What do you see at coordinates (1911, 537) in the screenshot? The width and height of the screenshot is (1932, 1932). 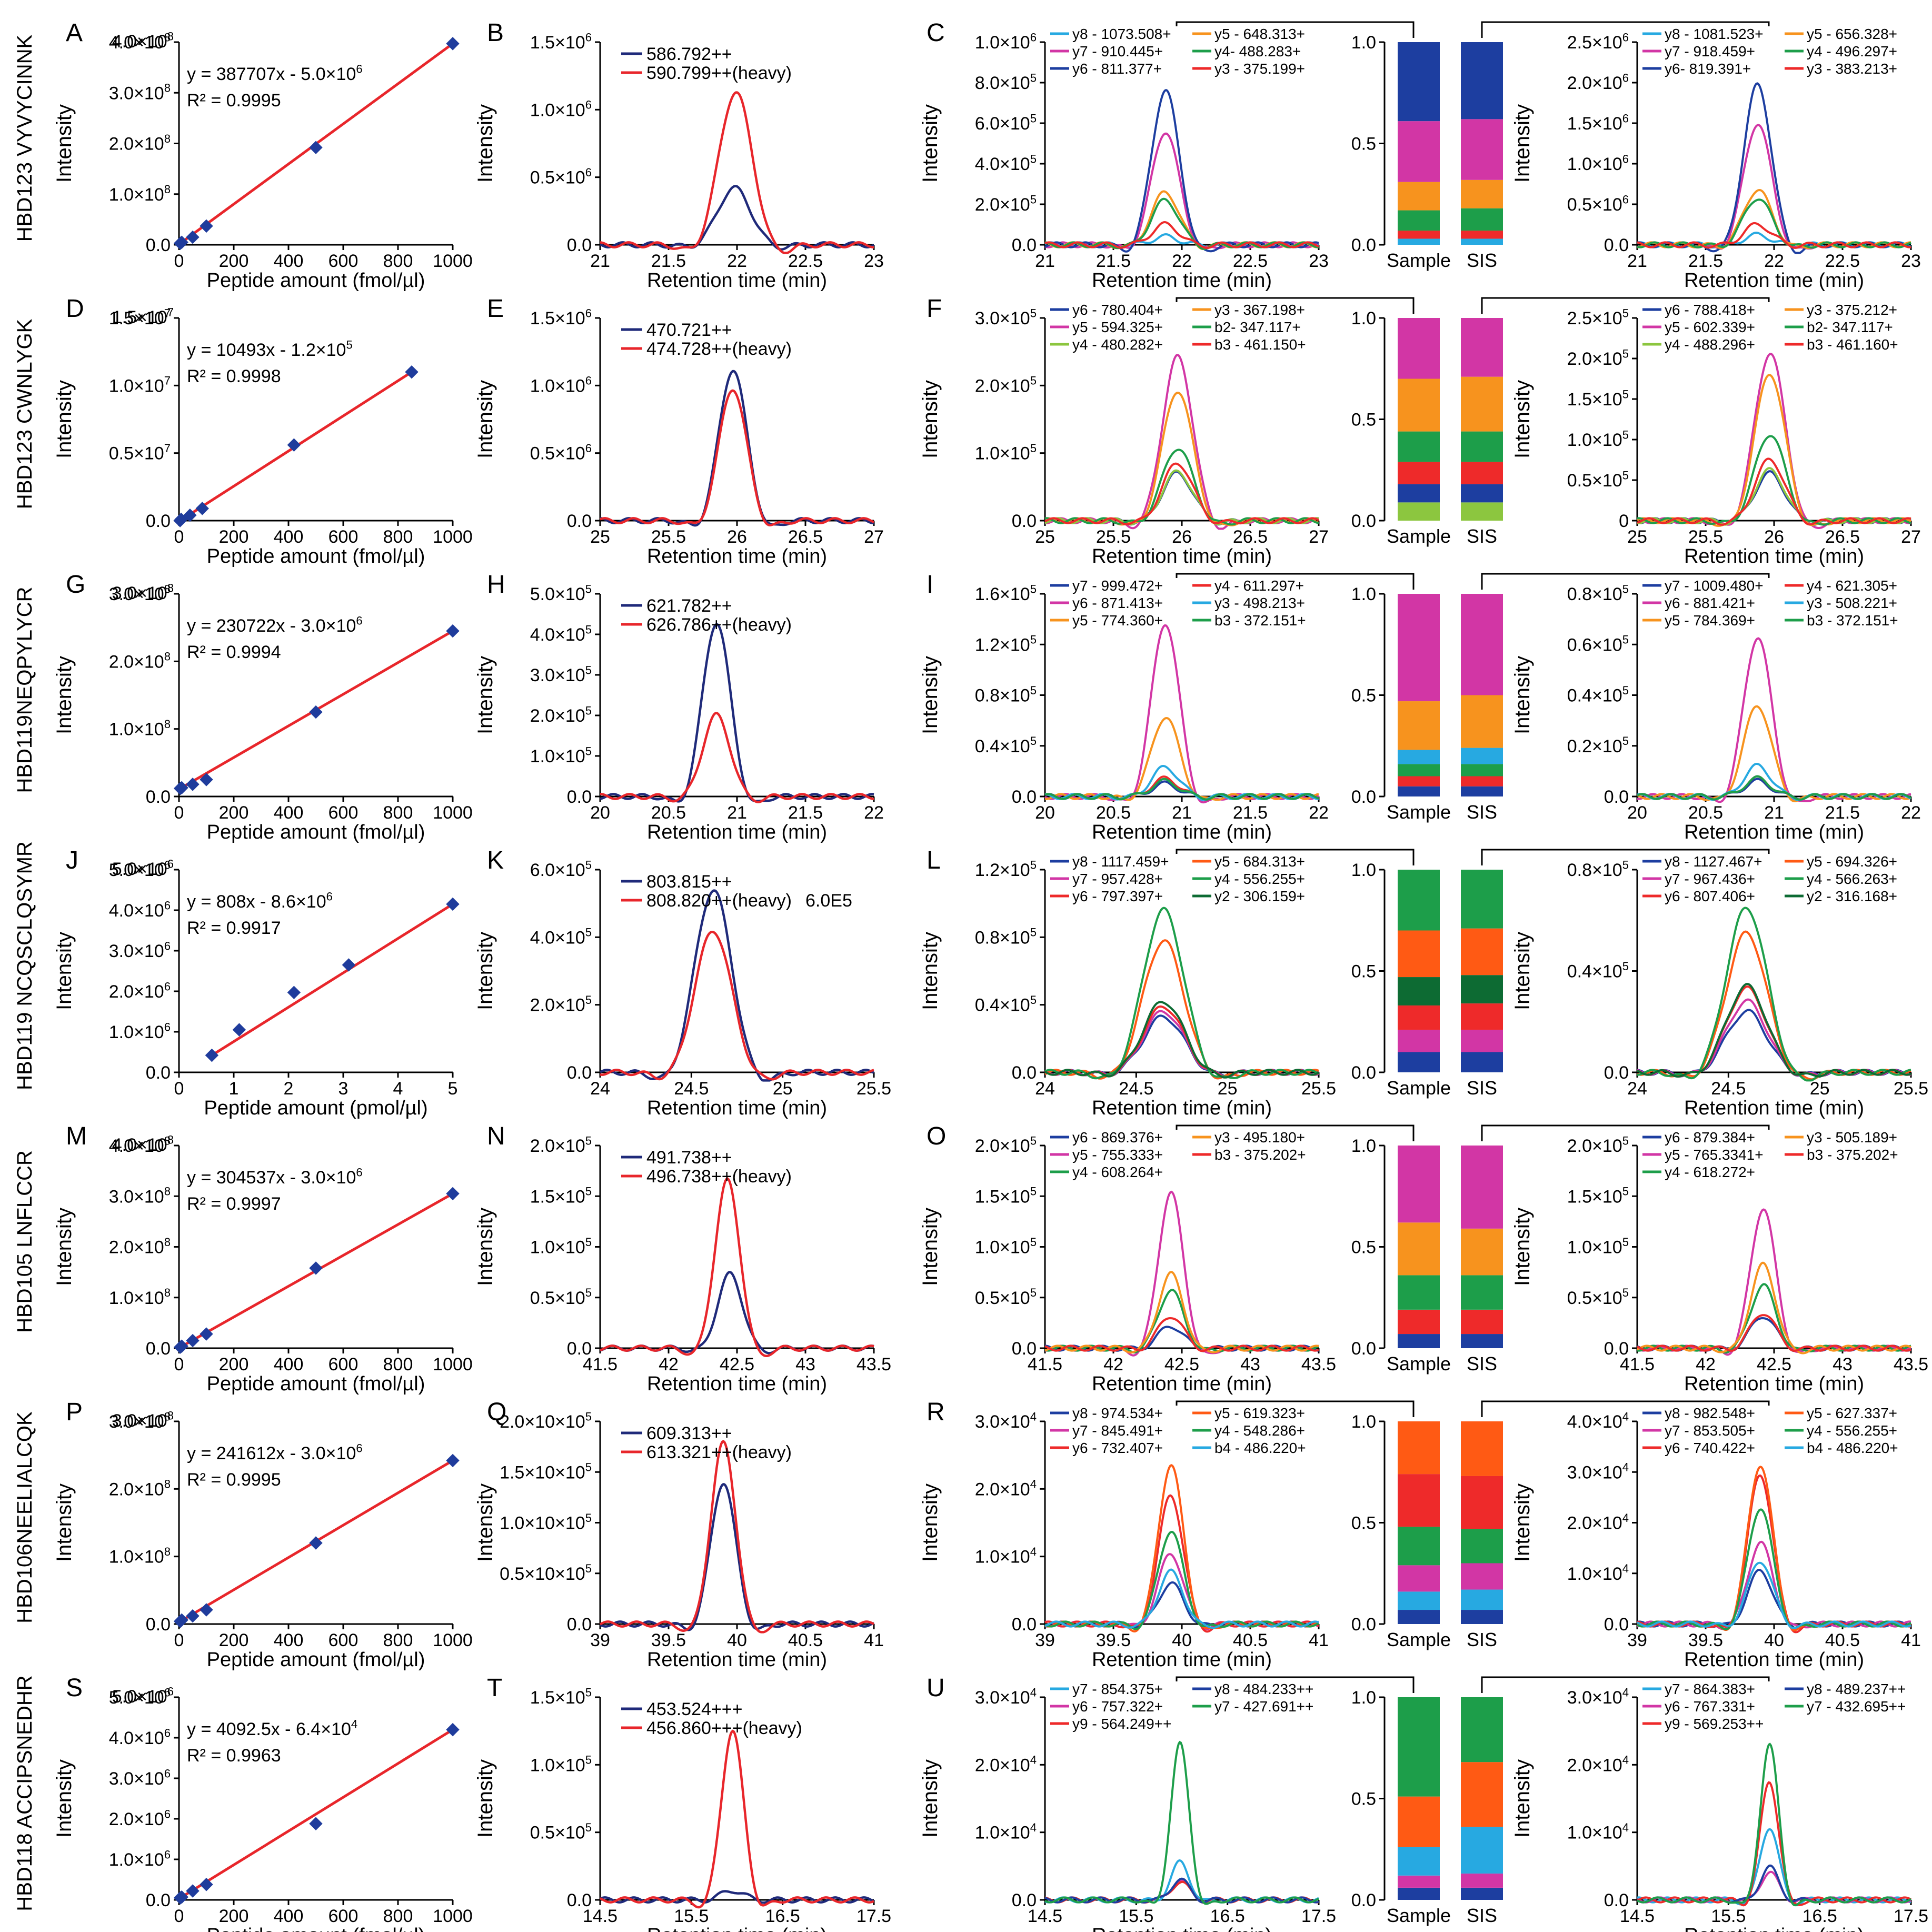 I see `transitions_sis-x-tick-label: 27` at bounding box center [1911, 537].